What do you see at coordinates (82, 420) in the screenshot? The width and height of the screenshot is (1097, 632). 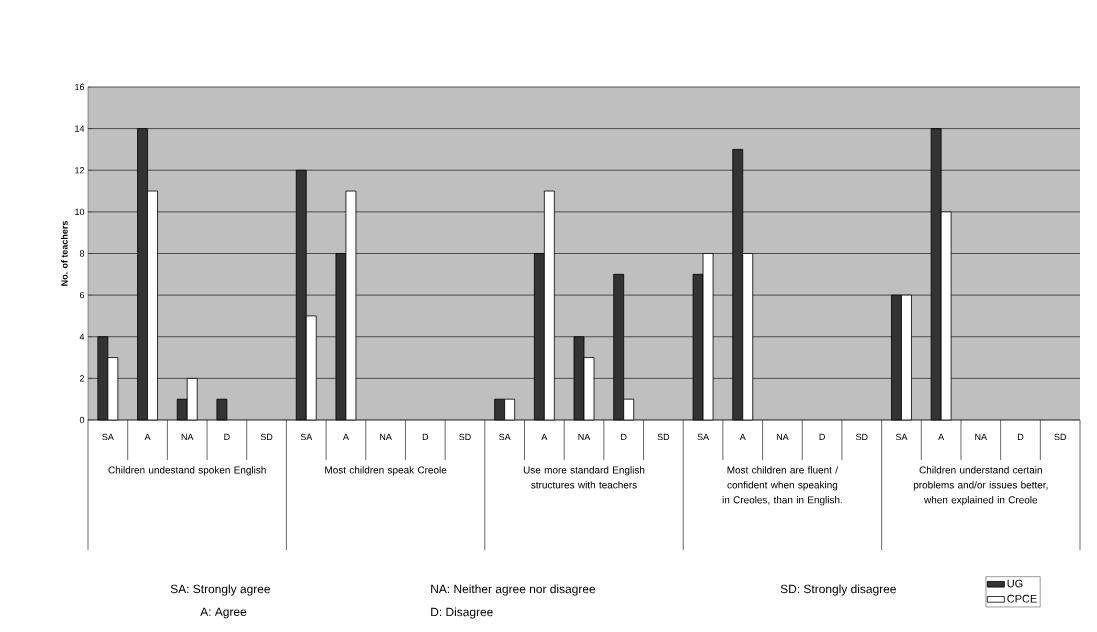 I see `y-tick-label: 0` at bounding box center [82, 420].